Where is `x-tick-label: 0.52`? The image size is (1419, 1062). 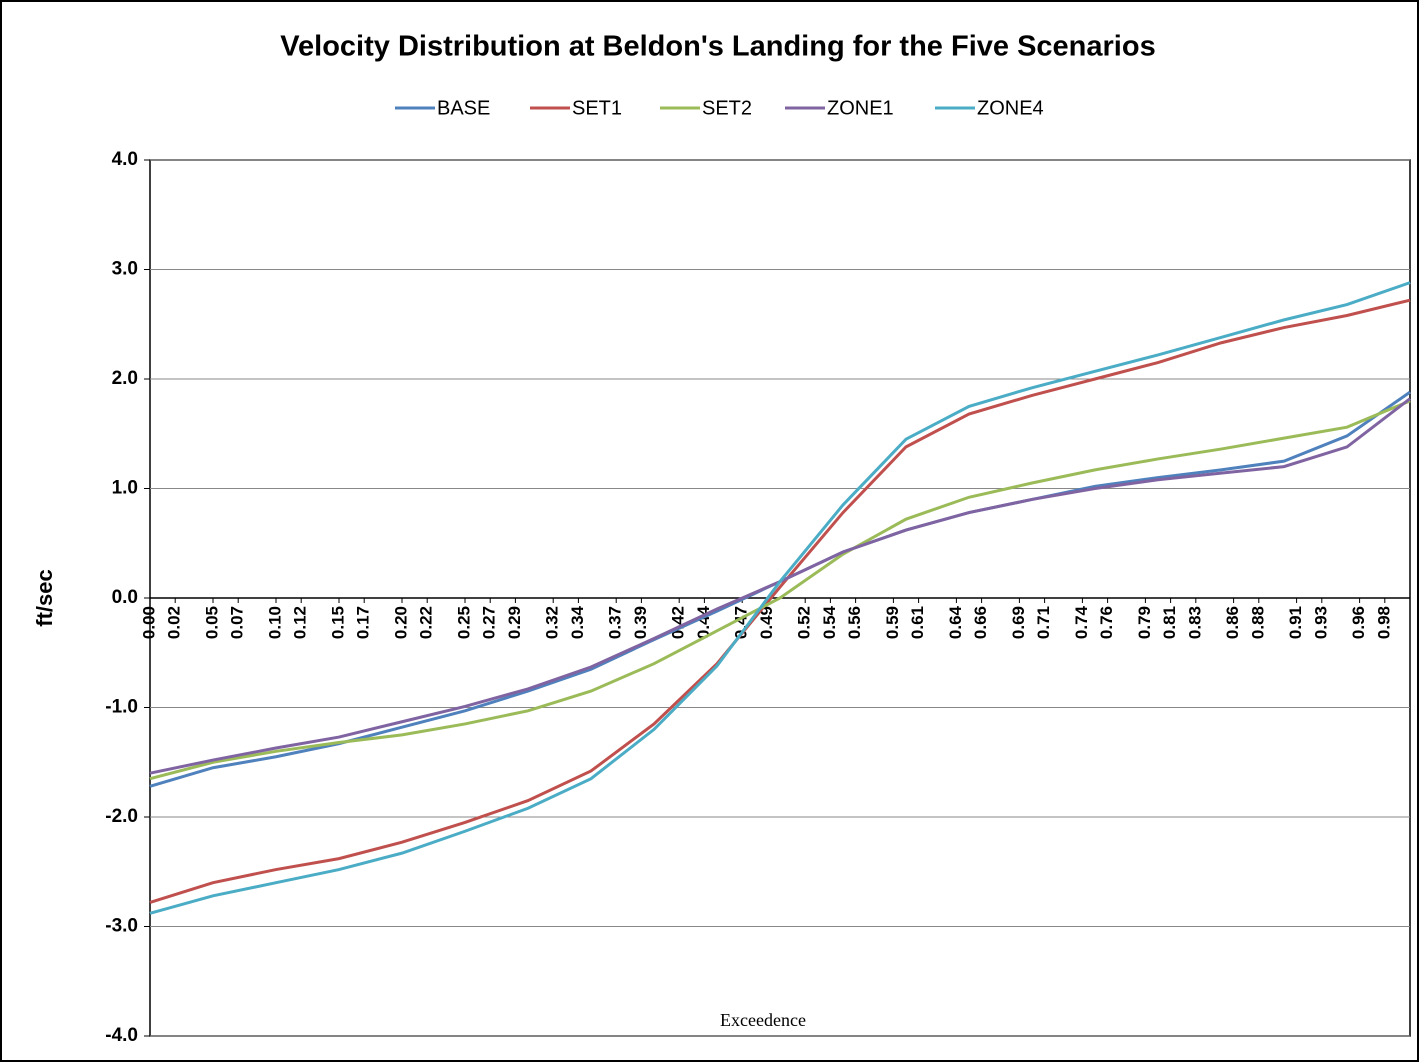 x-tick-label: 0.52 is located at coordinates (804, 622).